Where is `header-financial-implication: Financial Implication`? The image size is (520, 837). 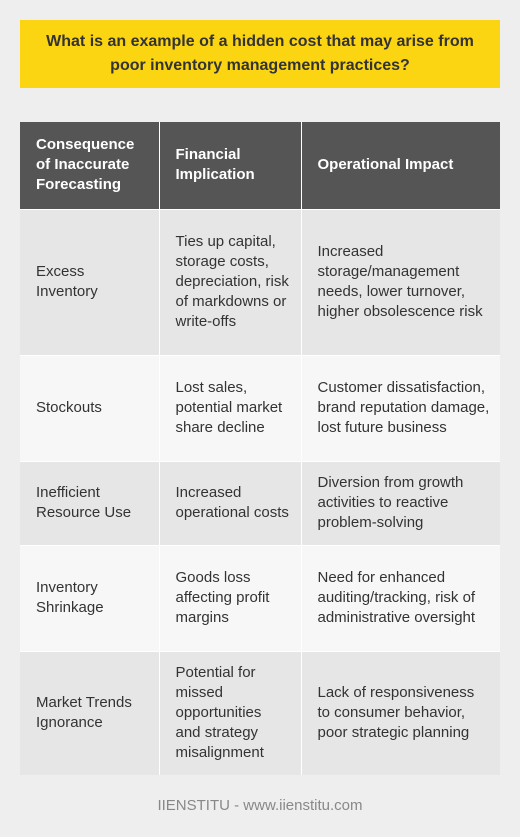 header-financial-implication: Financial Implication is located at coordinates (230, 165).